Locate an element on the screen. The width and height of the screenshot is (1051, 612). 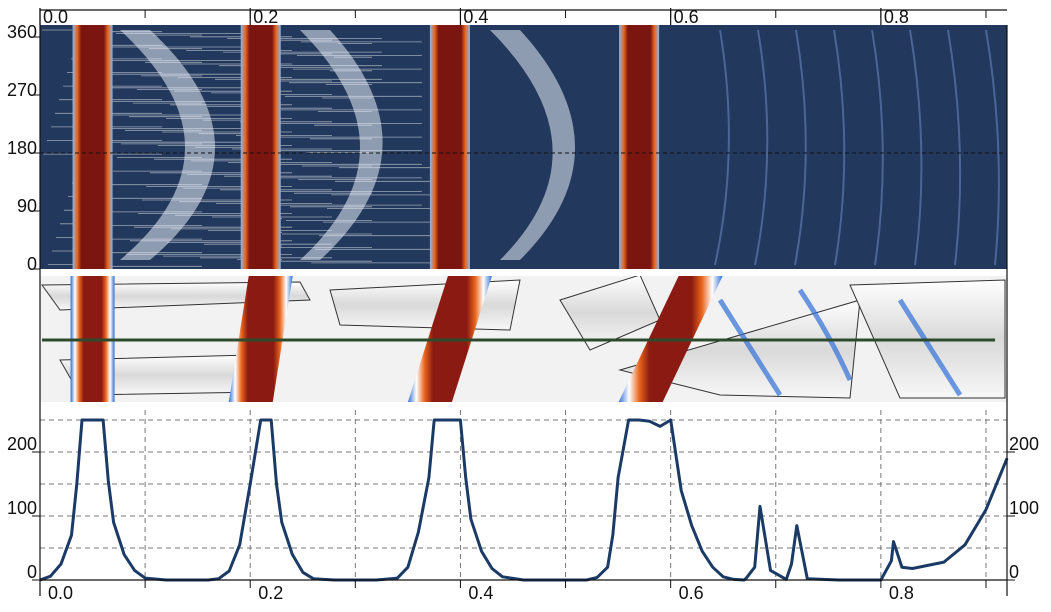
top-tick-label: 0.6 is located at coordinates (686, 17).